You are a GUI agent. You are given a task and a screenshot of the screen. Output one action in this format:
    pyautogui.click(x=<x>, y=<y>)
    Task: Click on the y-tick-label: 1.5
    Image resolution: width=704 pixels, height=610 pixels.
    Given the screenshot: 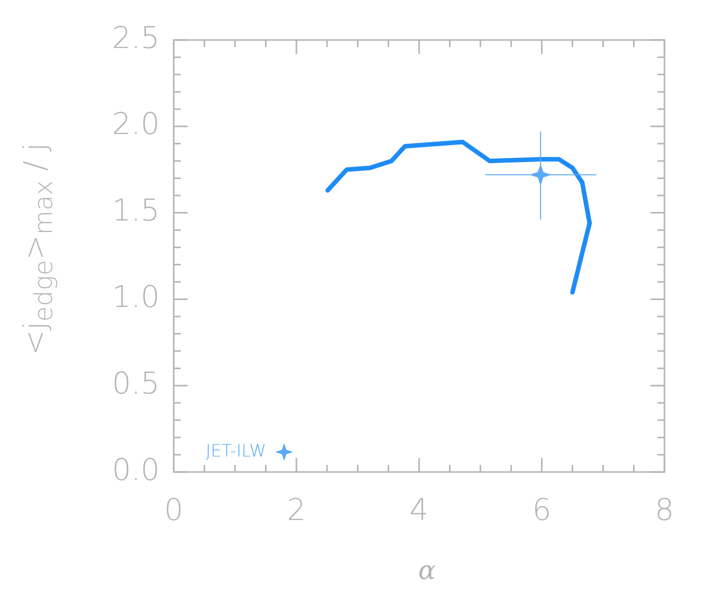 What is the action you would take?
    pyautogui.click(x=136, y=211)
    